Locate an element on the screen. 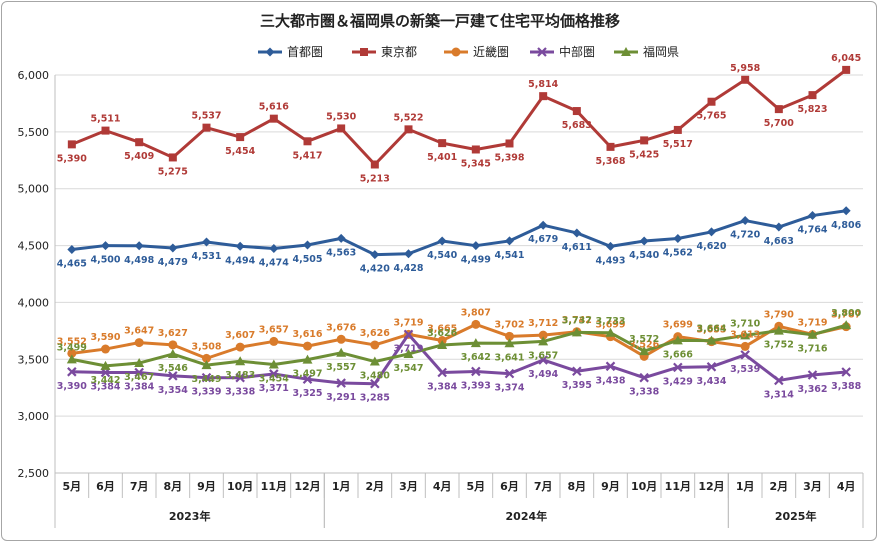 Image resolution: width=880 pixels, height=544 pixels. legend-item: 福岡県 is located at coordinates (646, 51).